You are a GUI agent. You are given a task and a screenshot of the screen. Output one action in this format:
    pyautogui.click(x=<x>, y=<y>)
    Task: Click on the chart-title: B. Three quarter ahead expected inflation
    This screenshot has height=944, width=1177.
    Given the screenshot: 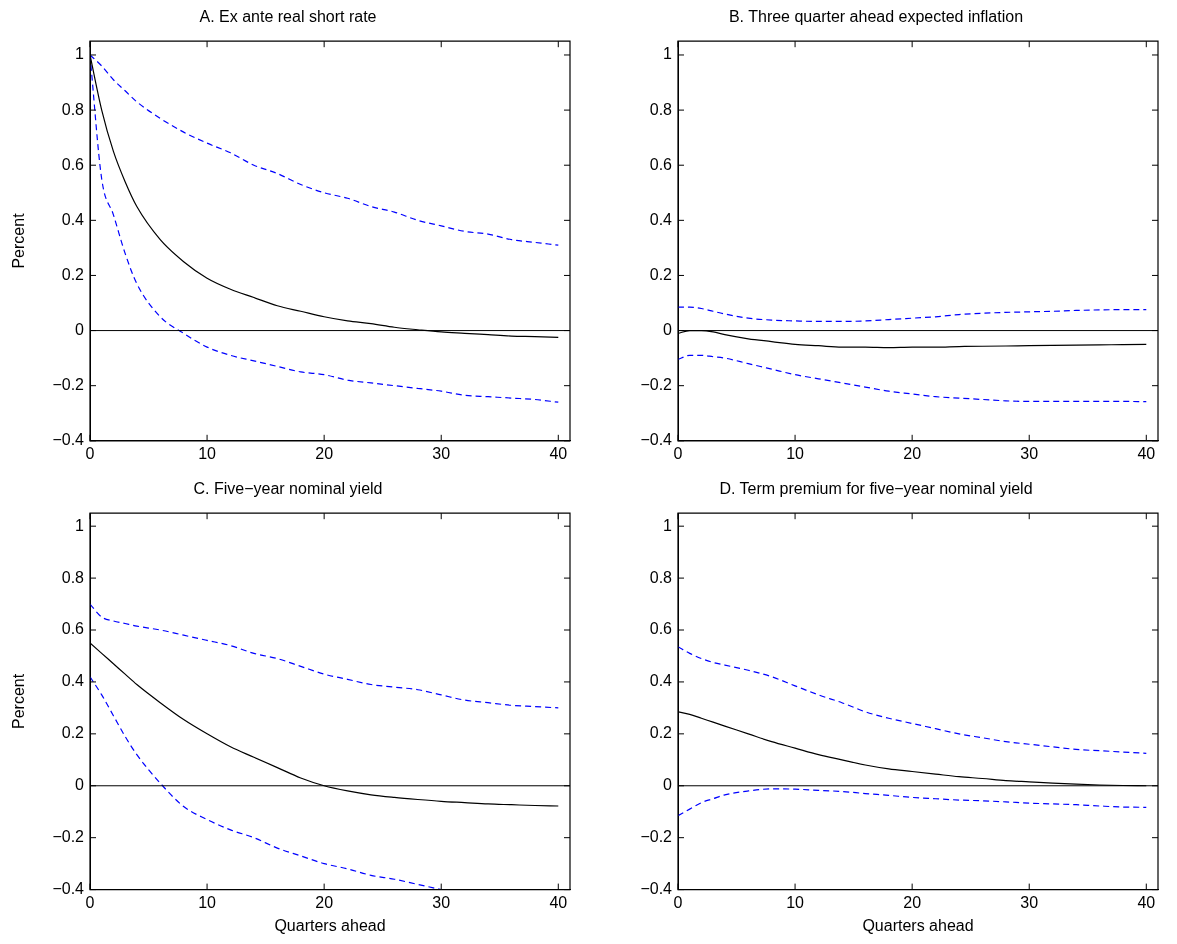 What is the action you would take?
    pyautogui.click(x=876, y=17)
    